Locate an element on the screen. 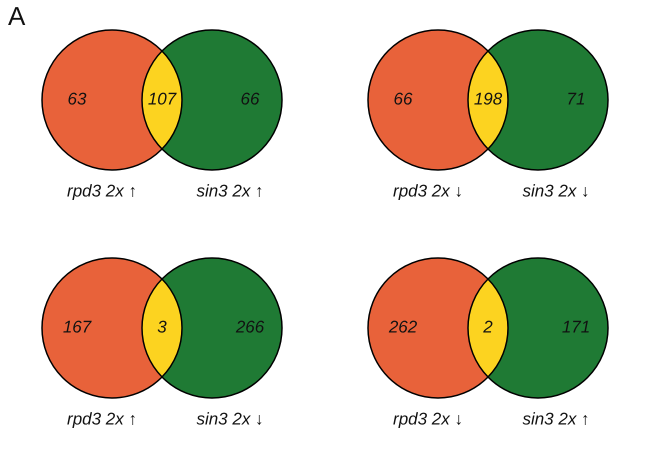  data-label: 262 is located at coordinates (403, 327).